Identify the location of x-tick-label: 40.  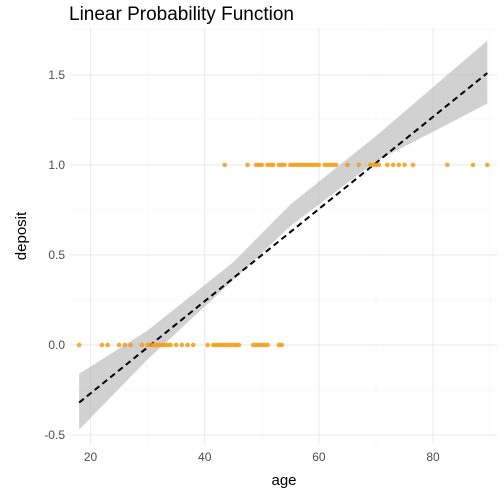
(205, 457).